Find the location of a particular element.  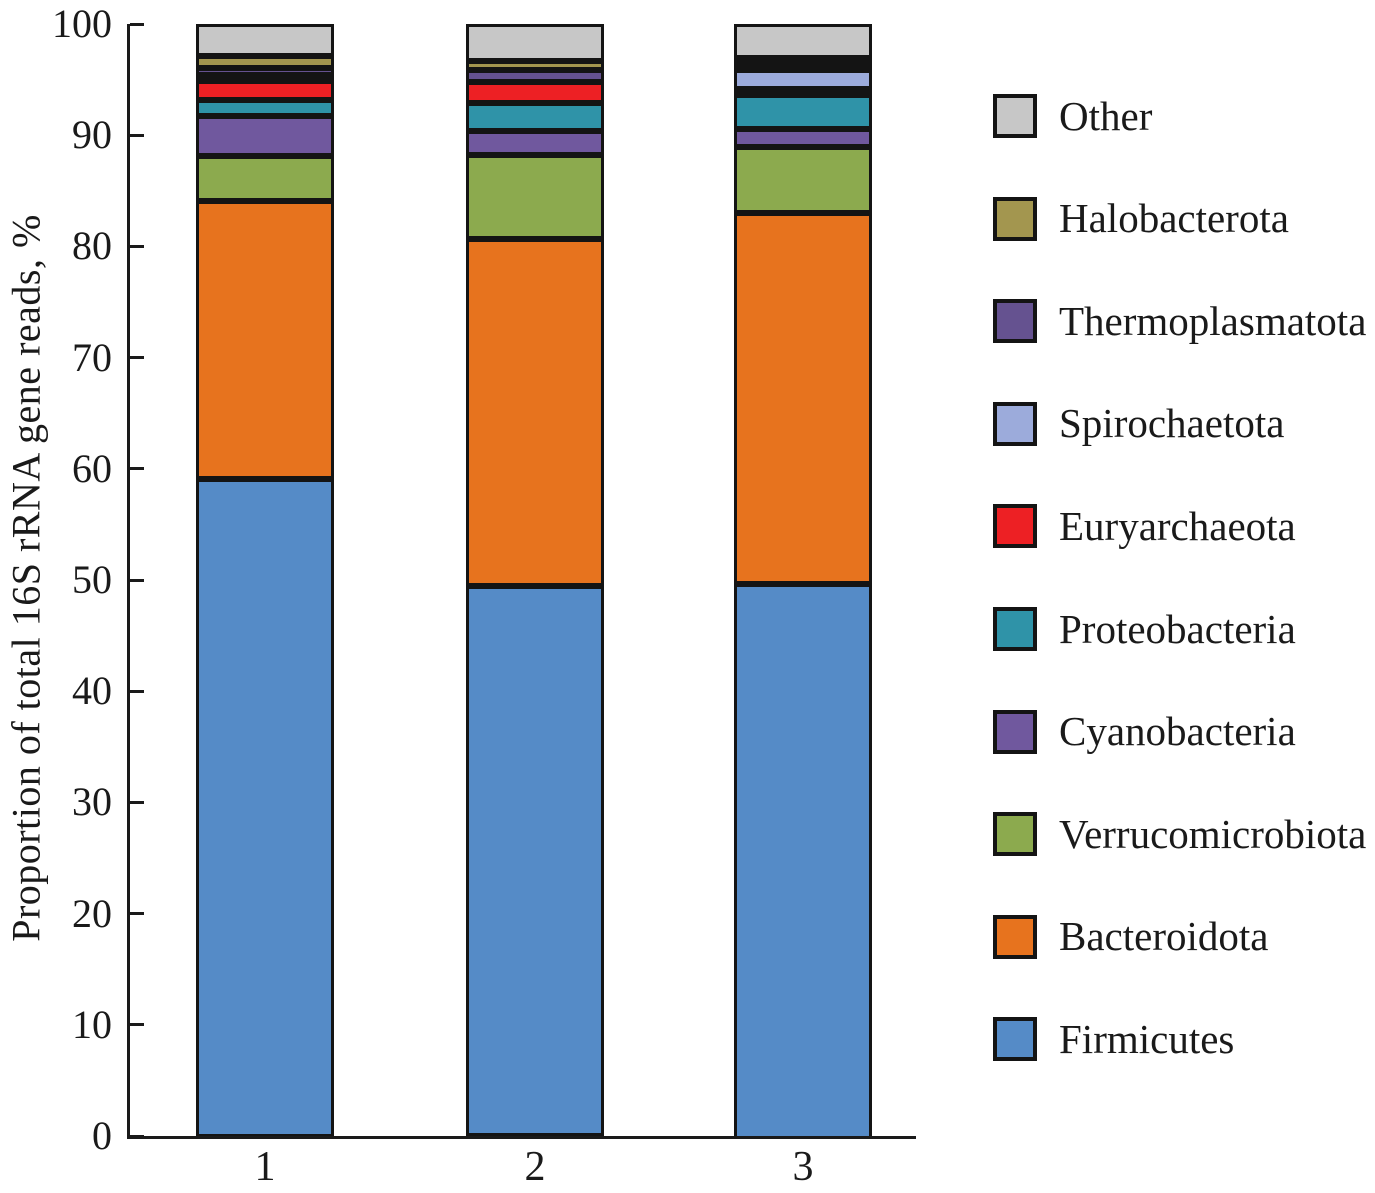

y-axis-tick-label: 60 is located at coordinates (92, 468).